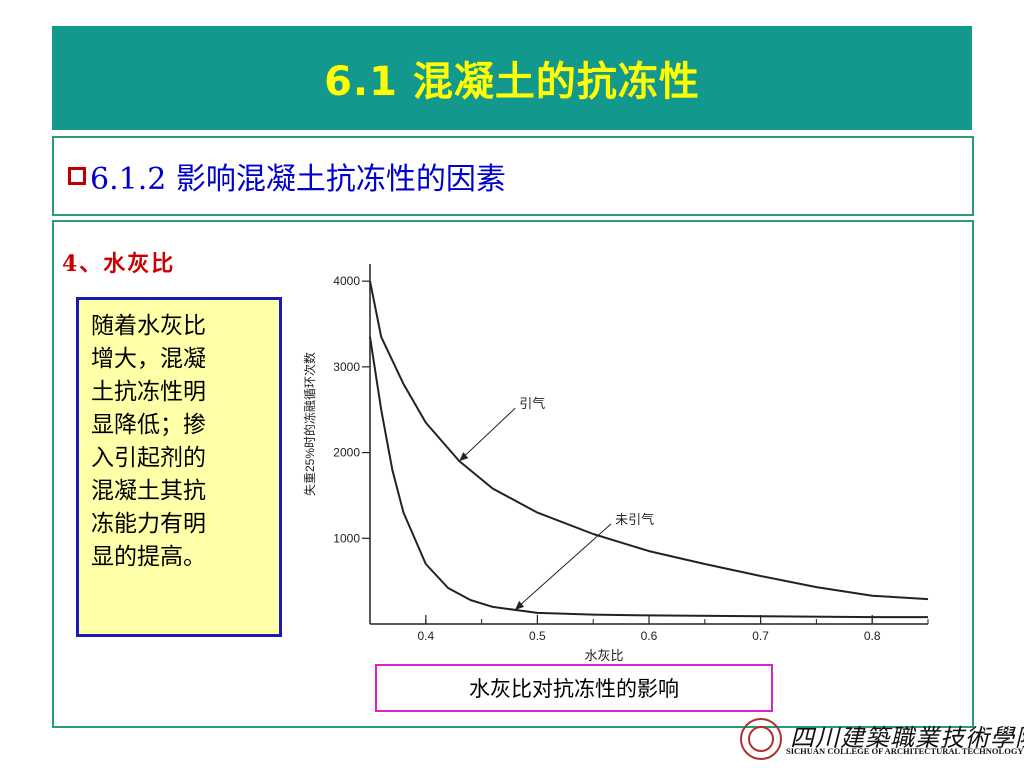 The height and width of the screenshot is (768, 1024). Describe the element at coordinates (761, 739) in the screenshot. I see `college-seal-icon` at that location.